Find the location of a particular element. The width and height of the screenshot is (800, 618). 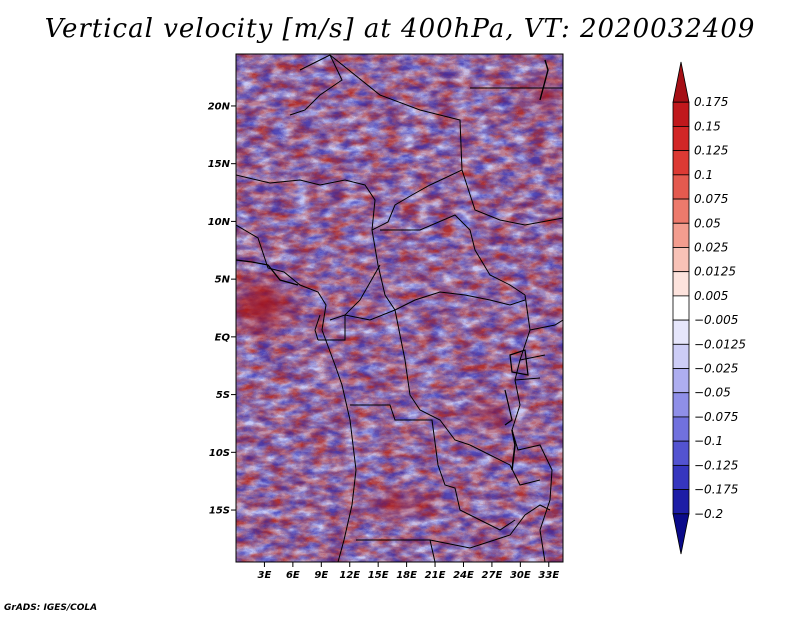

colorbar-label: −0.0125 is located at coordinates (720, 344).